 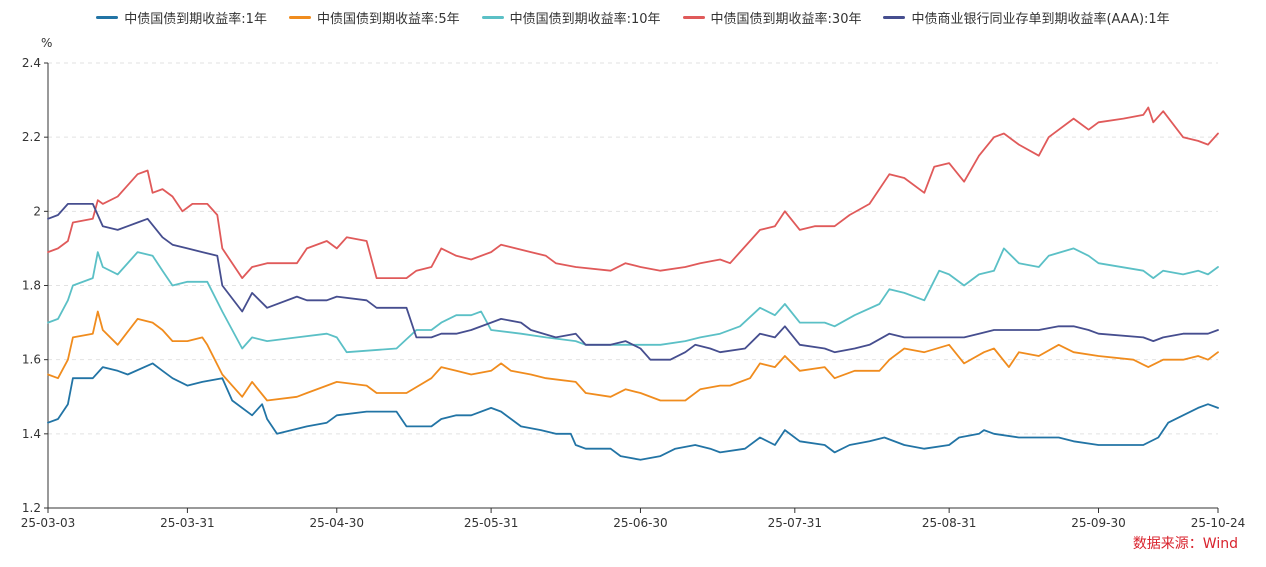 I want to click on legend-item: 中债商业银行同业存单到期收益率(AAA):1年, so click(x=1026, y=17).